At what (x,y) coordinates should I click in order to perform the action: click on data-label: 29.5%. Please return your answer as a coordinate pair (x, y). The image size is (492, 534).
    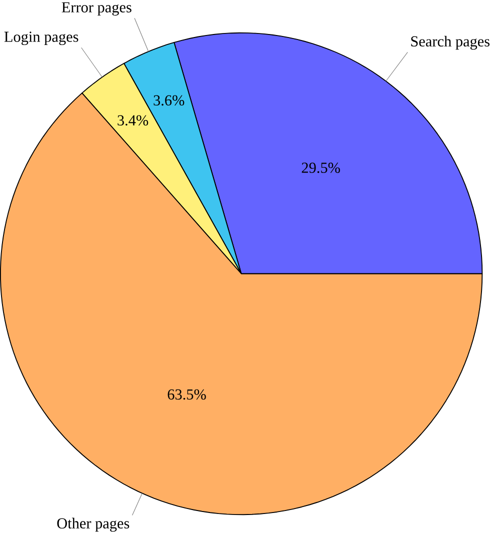
    Looking at the image, I should click on (321, 167).